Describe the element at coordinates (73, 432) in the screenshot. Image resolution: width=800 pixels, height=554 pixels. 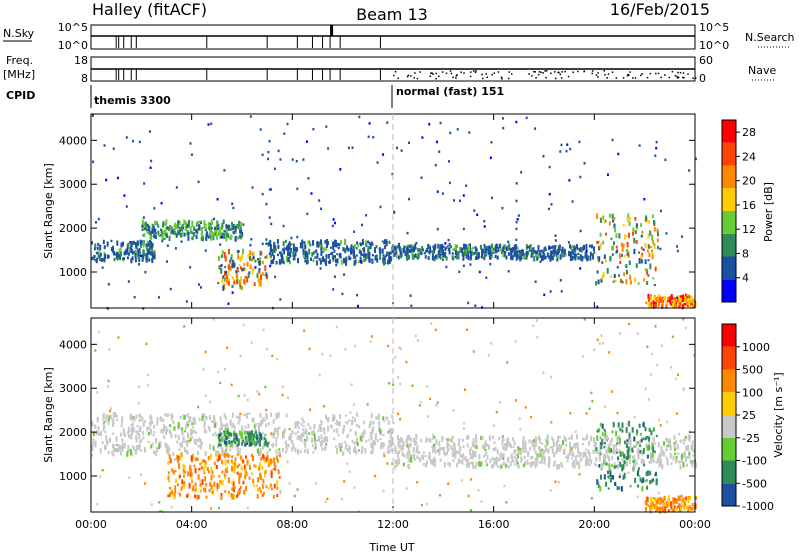
I see `y-tick-label-1: 2000` at that location.